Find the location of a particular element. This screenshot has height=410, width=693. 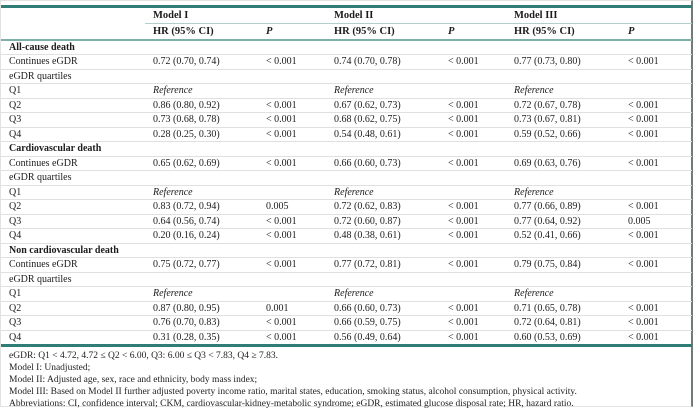

section-row: Cardiovascular death is located at coordinates (347, 149).